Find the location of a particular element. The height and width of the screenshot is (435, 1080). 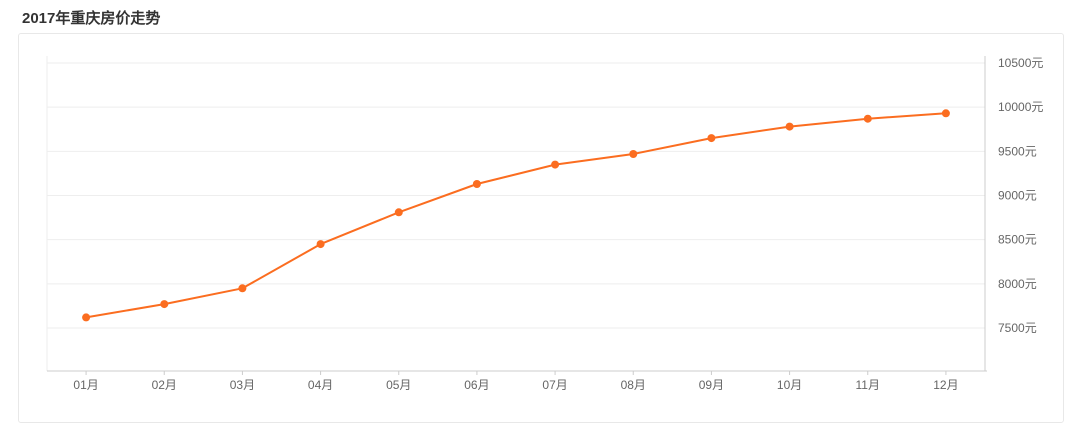

y-axis-tick-label: 10000元 is located at coordinates (1020, 107).